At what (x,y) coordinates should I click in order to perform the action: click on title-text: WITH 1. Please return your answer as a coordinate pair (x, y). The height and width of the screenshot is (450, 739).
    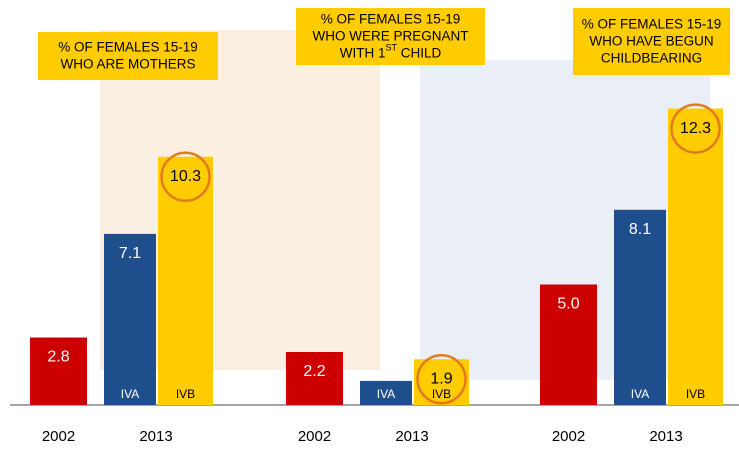
    Looking at the image, I should click on (363, 52).